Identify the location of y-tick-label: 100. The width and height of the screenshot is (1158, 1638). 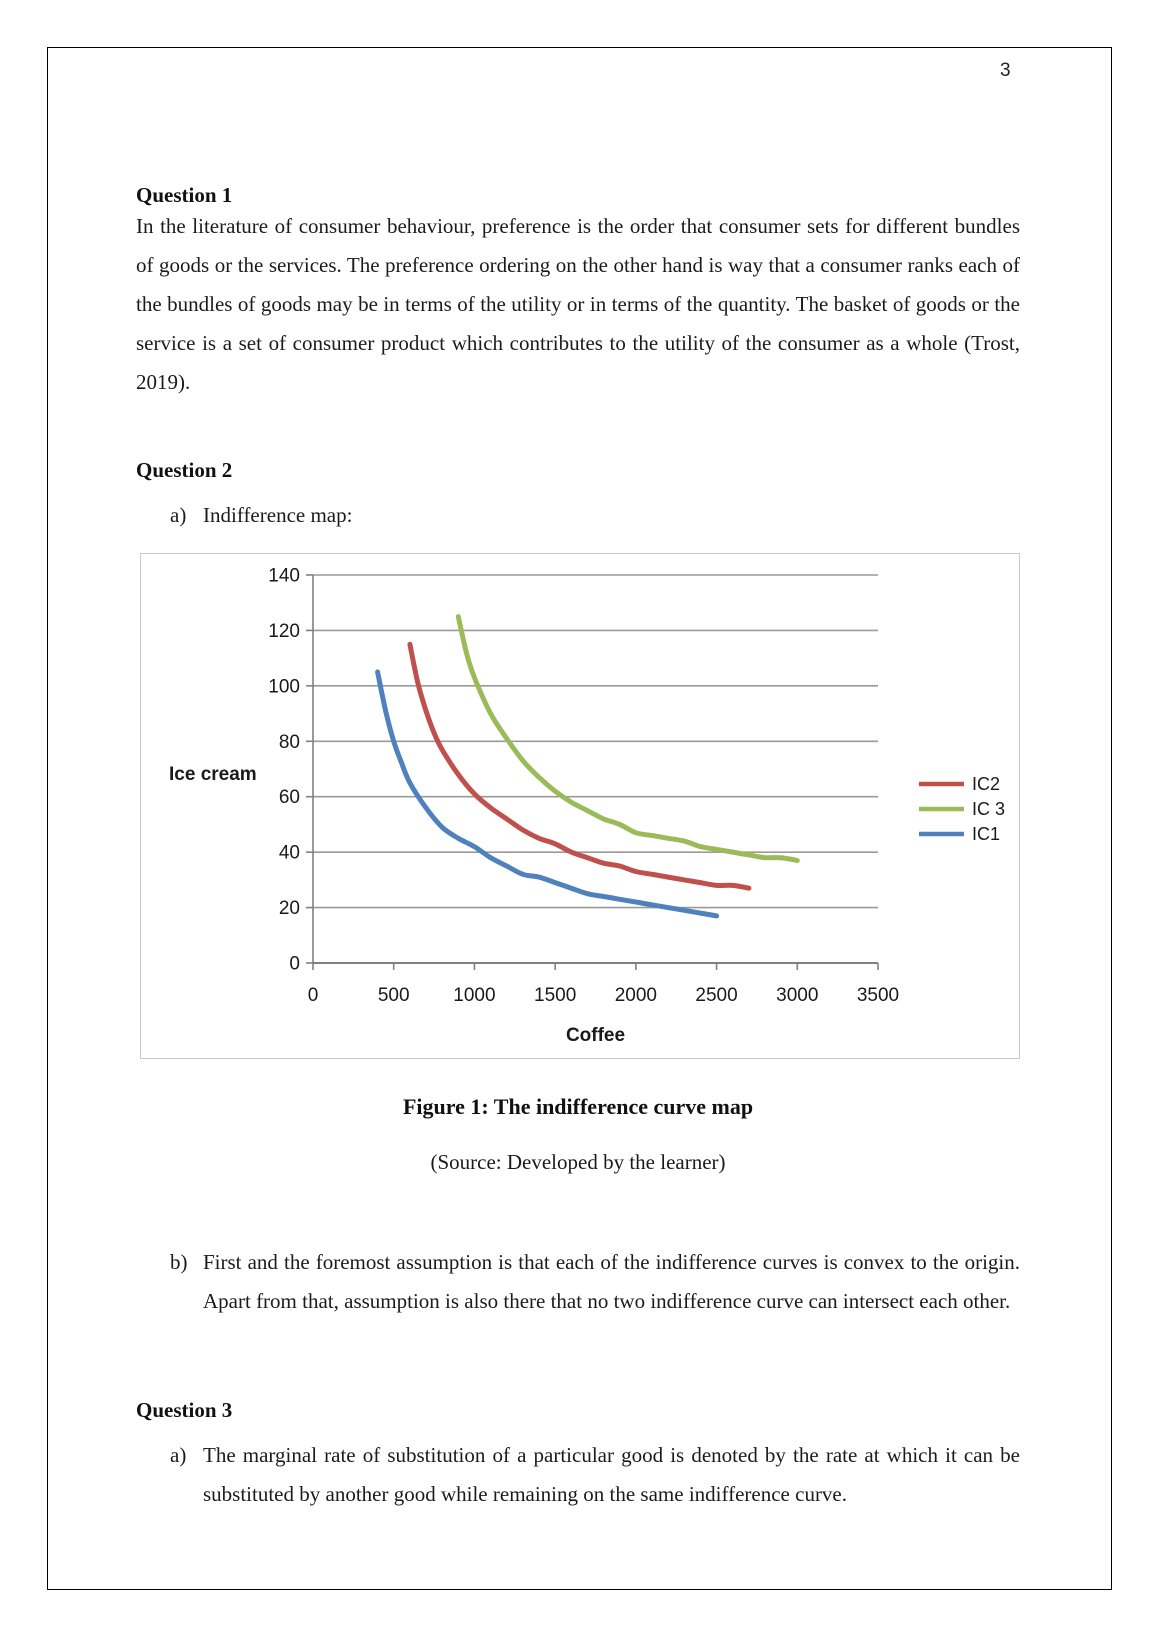
(284, 686).